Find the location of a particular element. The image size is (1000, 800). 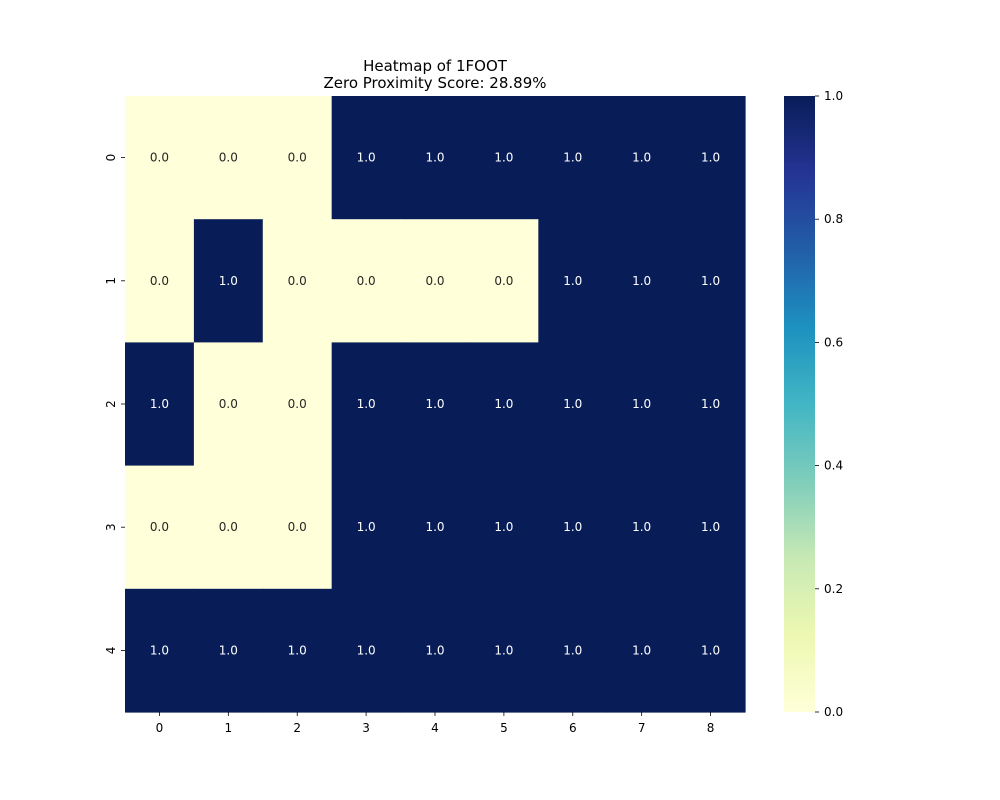

colorbar-tick-label: 1.0 is located at coordinates (833, 96).